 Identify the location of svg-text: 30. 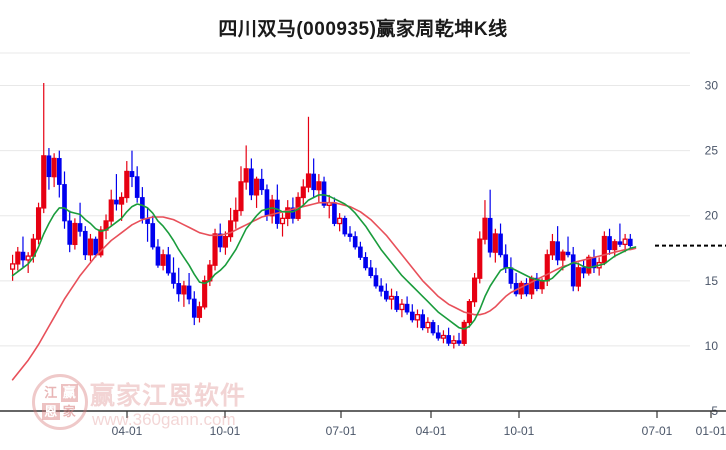
(712, 86).